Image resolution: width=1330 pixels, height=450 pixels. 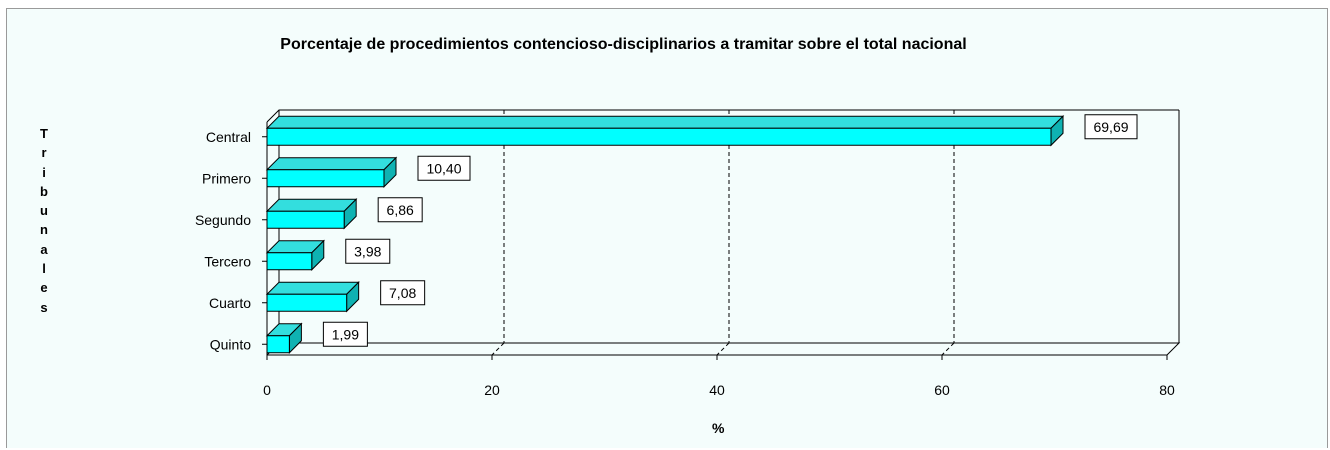 I want to click on x-tick-label: 40, so click(x=717, y=390).